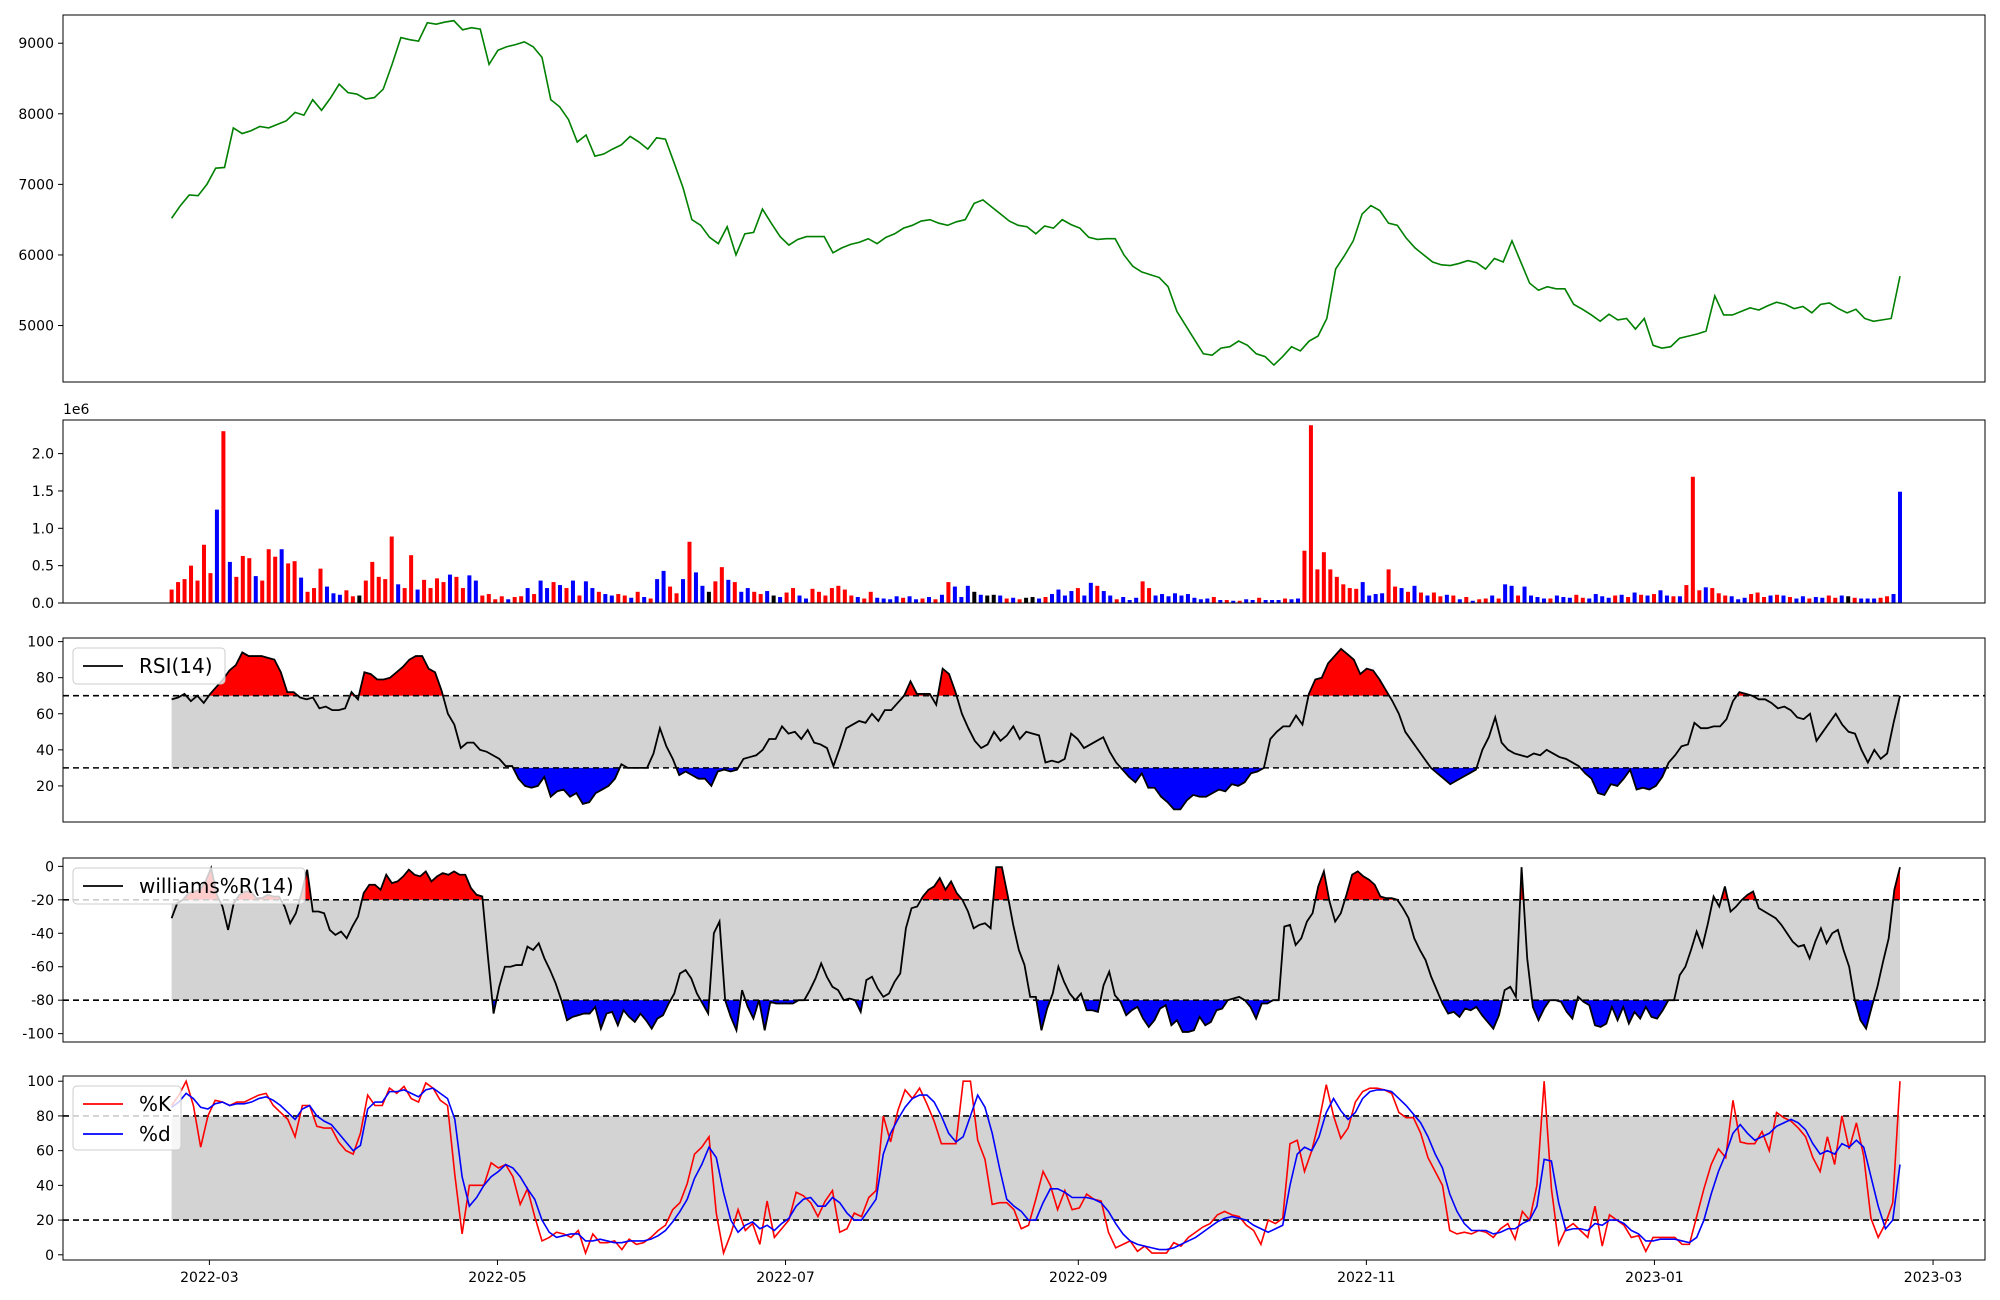 The image size is (2000, 1300). Describe the element at coordinates (45, 787) in the screenshot. I see `rsi-ytick-label: 20` at that location.